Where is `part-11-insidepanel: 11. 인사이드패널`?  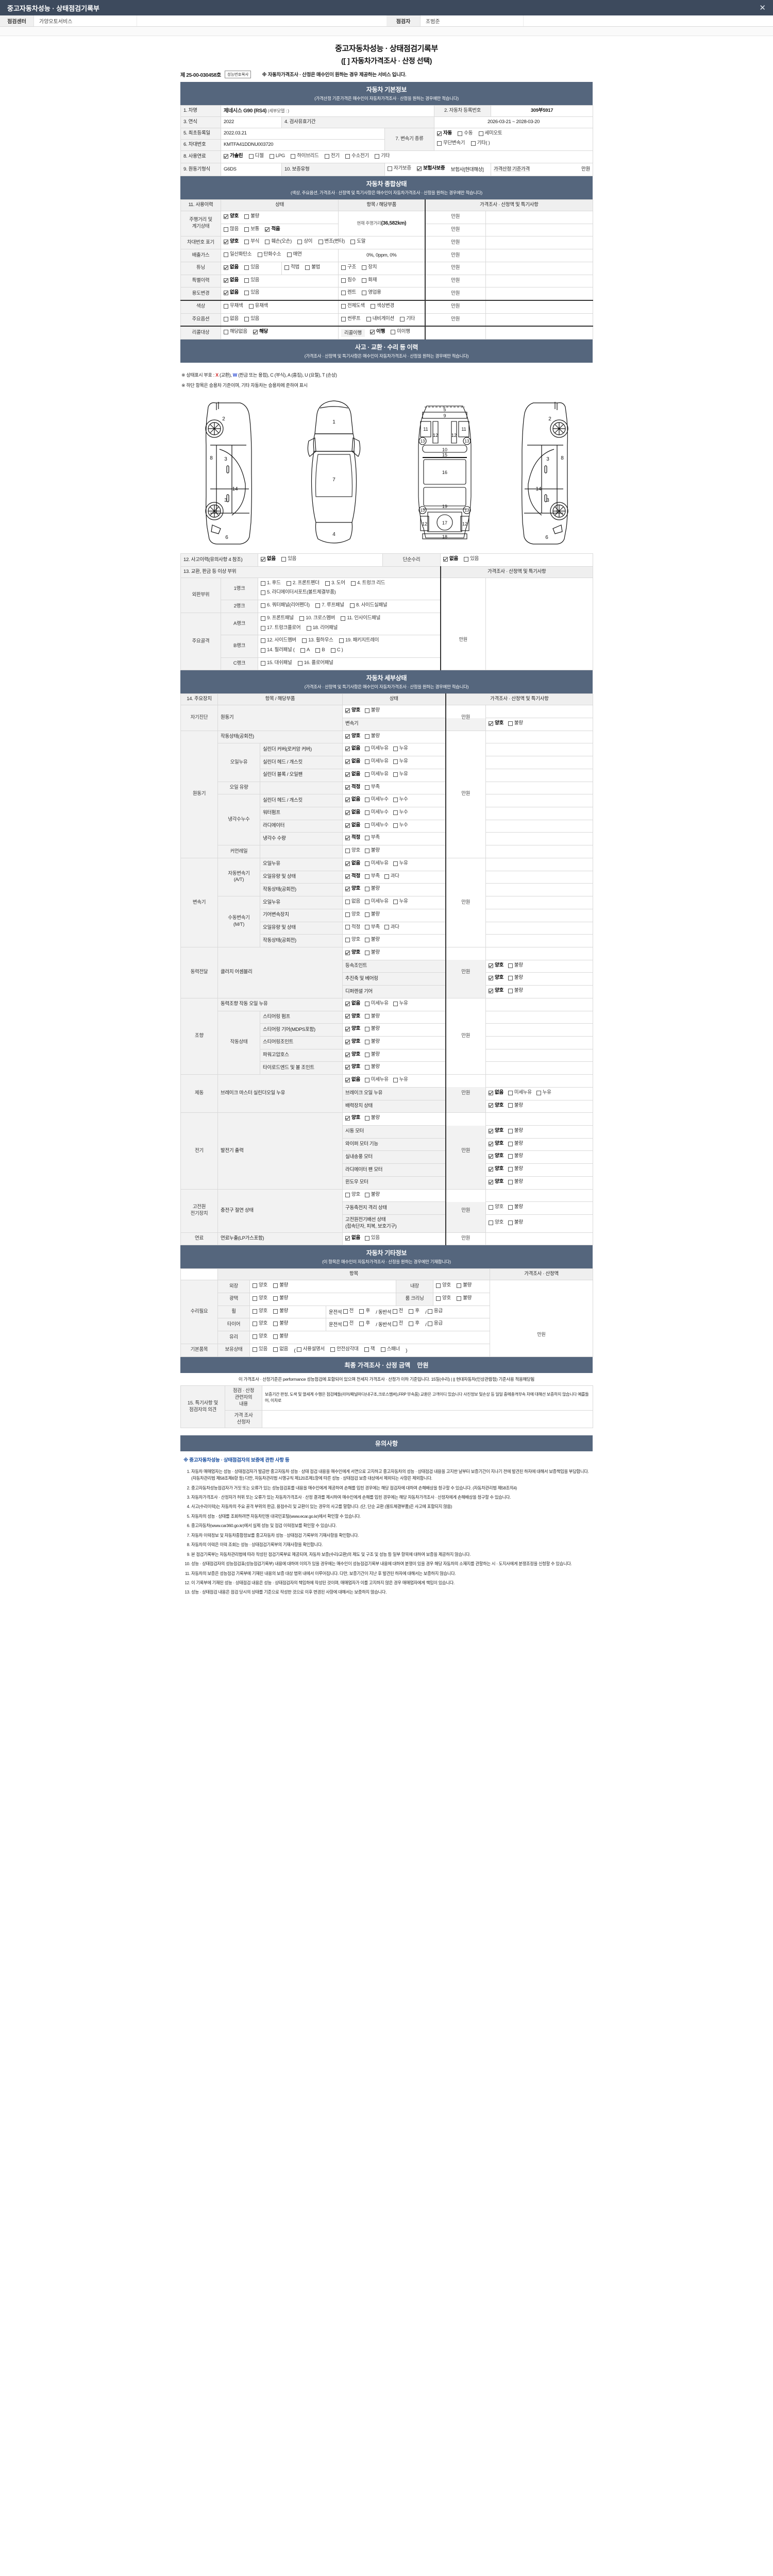 part-11-insidepanel: 11. 인사이드패널 is located at coordinates (360, 619).